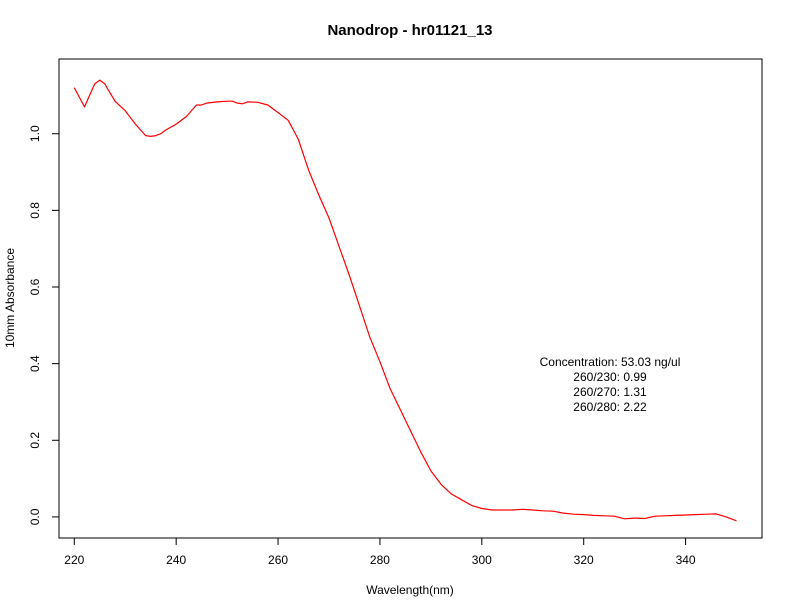  Describe the element at coordinates (278, 560) in the screenshot. I see `x-tick-label: 260` at that location.